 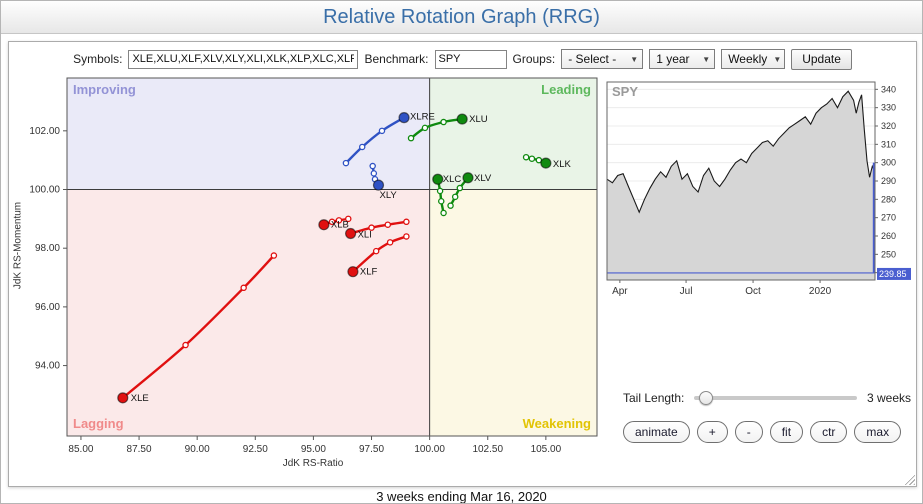 I want to click on tail-length-slider, so click(x=775, y=398).